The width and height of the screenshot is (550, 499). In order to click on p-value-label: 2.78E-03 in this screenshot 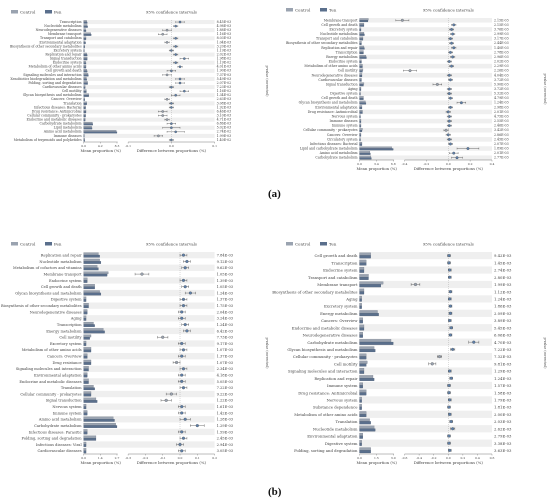, I will do `click(501, 52)`.